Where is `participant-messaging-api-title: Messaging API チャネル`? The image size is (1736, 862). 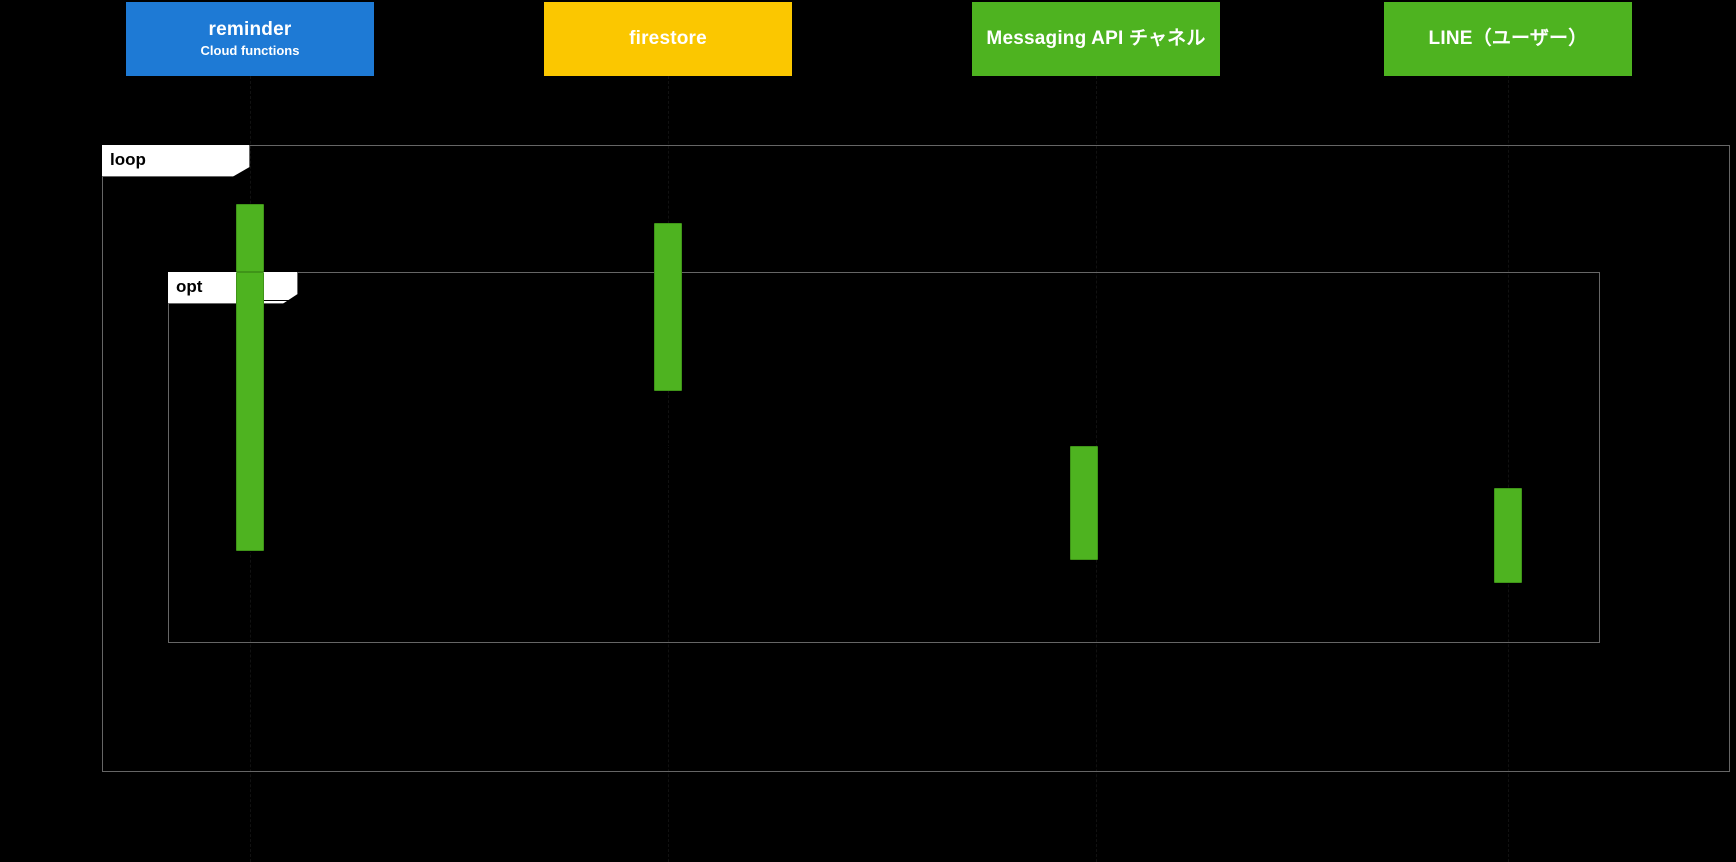 participant-messaging-api-title: Messaging API チャネル is located at coordinates (1096, 39).